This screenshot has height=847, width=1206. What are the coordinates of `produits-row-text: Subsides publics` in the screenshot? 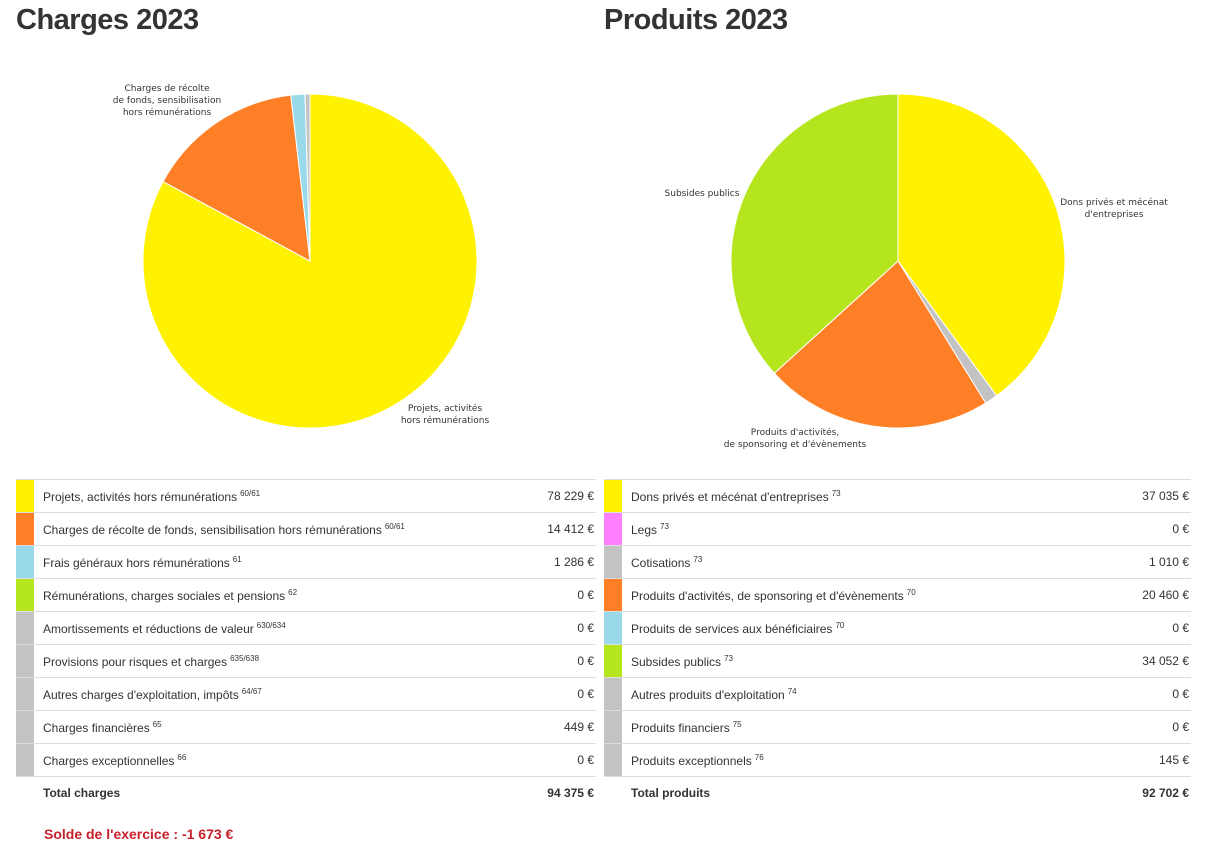 It's located at (676, 661).